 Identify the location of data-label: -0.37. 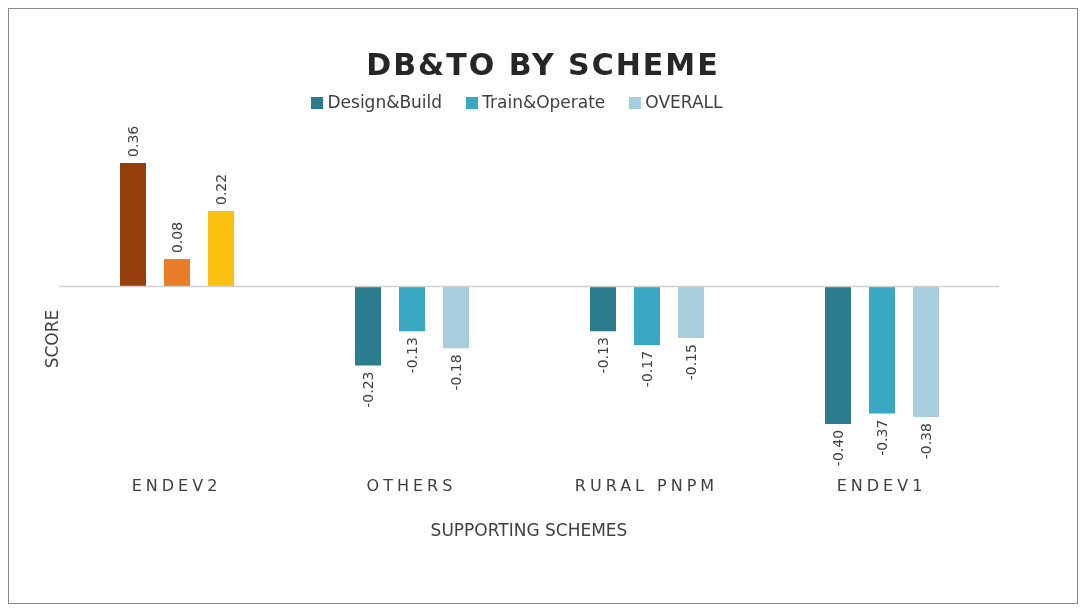
(882, 437).